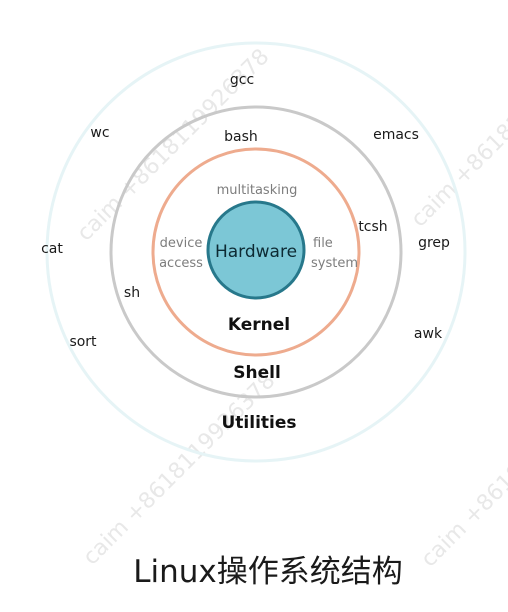 This screenshot has height=612, width=508. What do you see at coordinates (83, 342) in the screenshot?
I see `utility-command-sort: sort` at bounding box center [83, 342].